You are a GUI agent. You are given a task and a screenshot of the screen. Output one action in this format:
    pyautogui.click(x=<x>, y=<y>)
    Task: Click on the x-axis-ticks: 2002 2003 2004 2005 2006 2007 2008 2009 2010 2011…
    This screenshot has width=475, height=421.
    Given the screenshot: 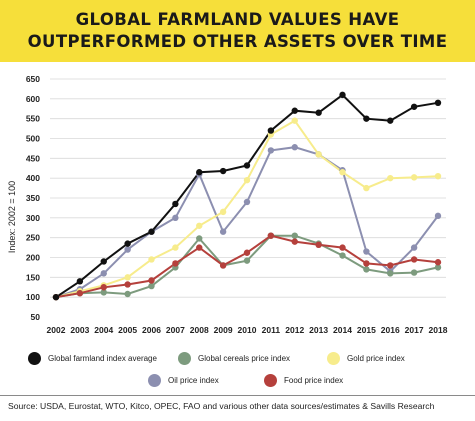 What is the action you would take?
    pyautogui.click(x=247, y=330)
    